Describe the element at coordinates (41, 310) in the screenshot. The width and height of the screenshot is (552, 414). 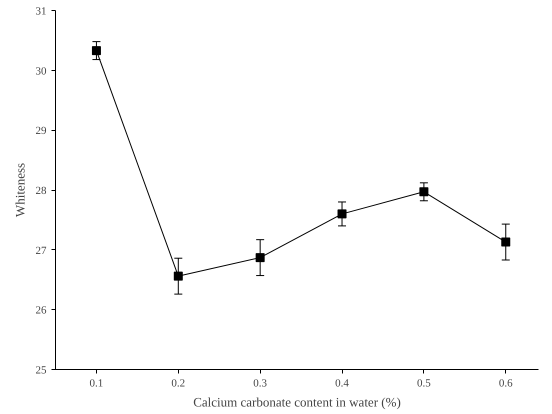
I see `y-tick-label: 26` at that location.